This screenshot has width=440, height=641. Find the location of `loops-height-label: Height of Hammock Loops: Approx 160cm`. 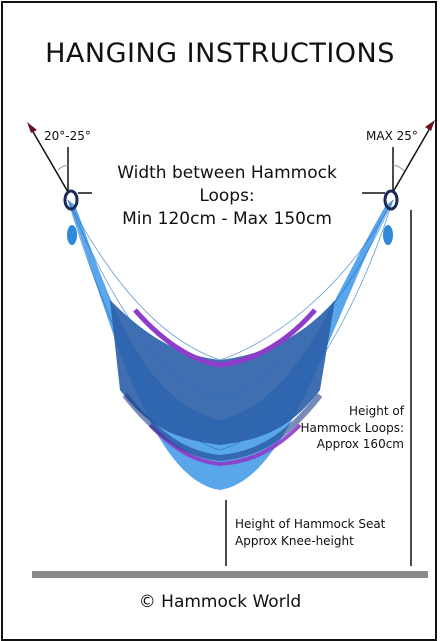

loops-height-label: Height of Hammock Loops: Approx 160cm is located at coordinates (352, 428).